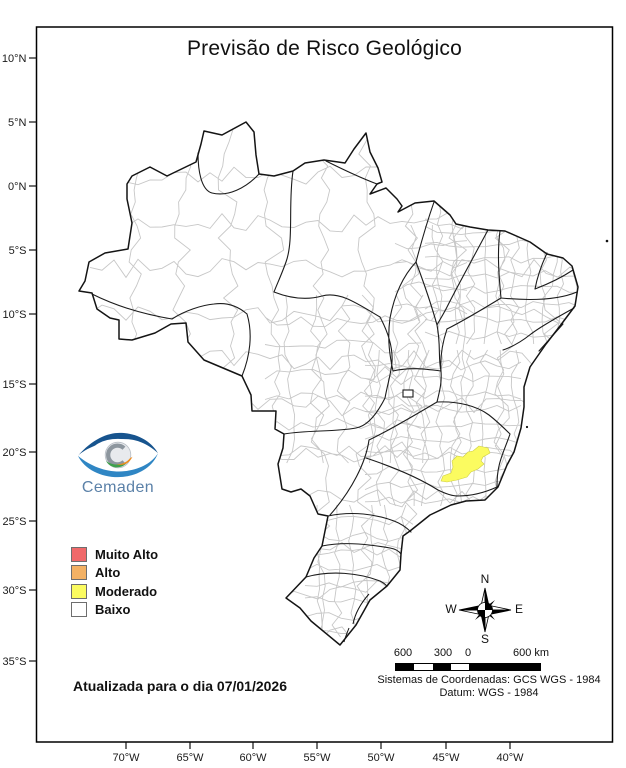  I want to click on lat-tick-label: 0°N, so click(17, 187).